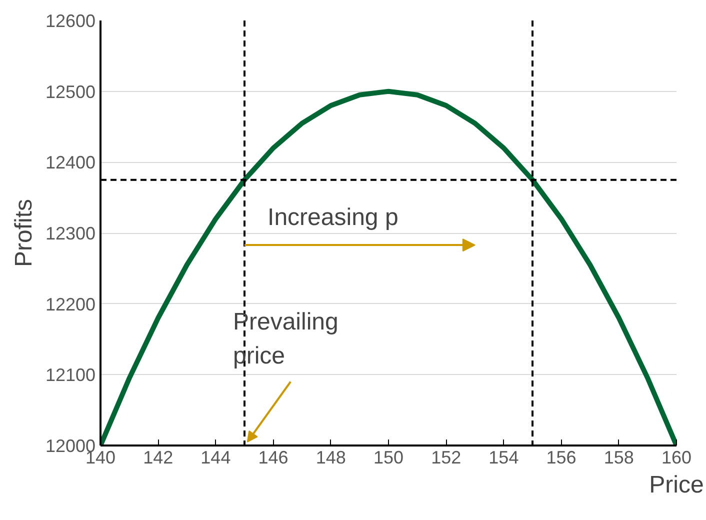 Image resolution: width=706 pixels, height=520 pixels. I want to click on x-axis-title: Price, so click(676, 485).